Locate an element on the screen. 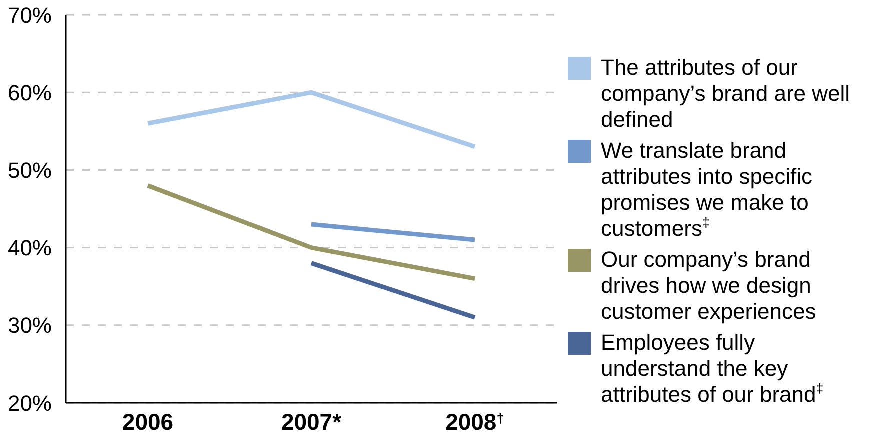  x-tick-label: 2007* is located at coordinates (311, 422).